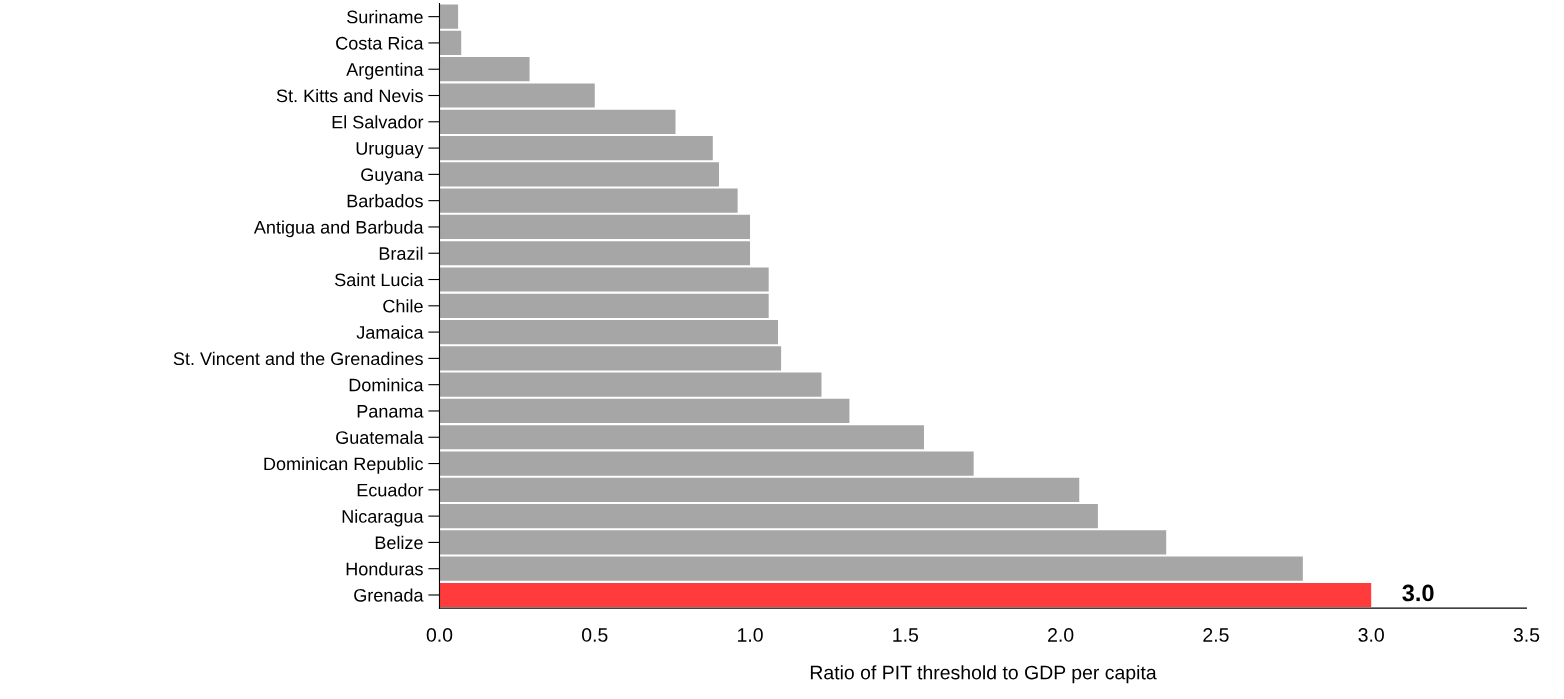  What do you see at coordinates (380, 43) in the screenshot?
I see `y-tick-label: Costa Rica` at bounding box center [380, 43].